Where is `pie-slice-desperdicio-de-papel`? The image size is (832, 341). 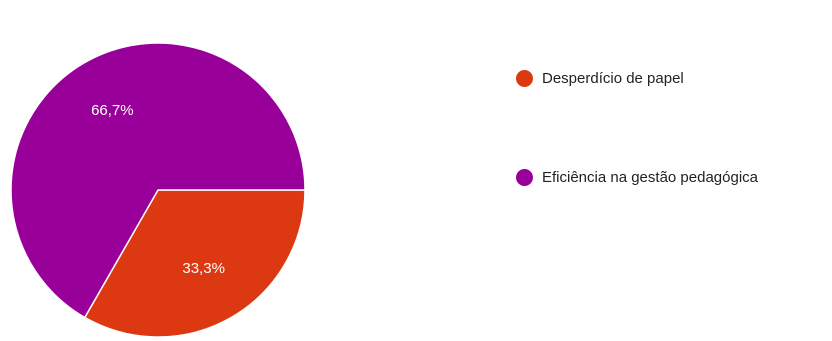 pie-slice-desperdicio-de-papel is located at coordinates (194, 263).